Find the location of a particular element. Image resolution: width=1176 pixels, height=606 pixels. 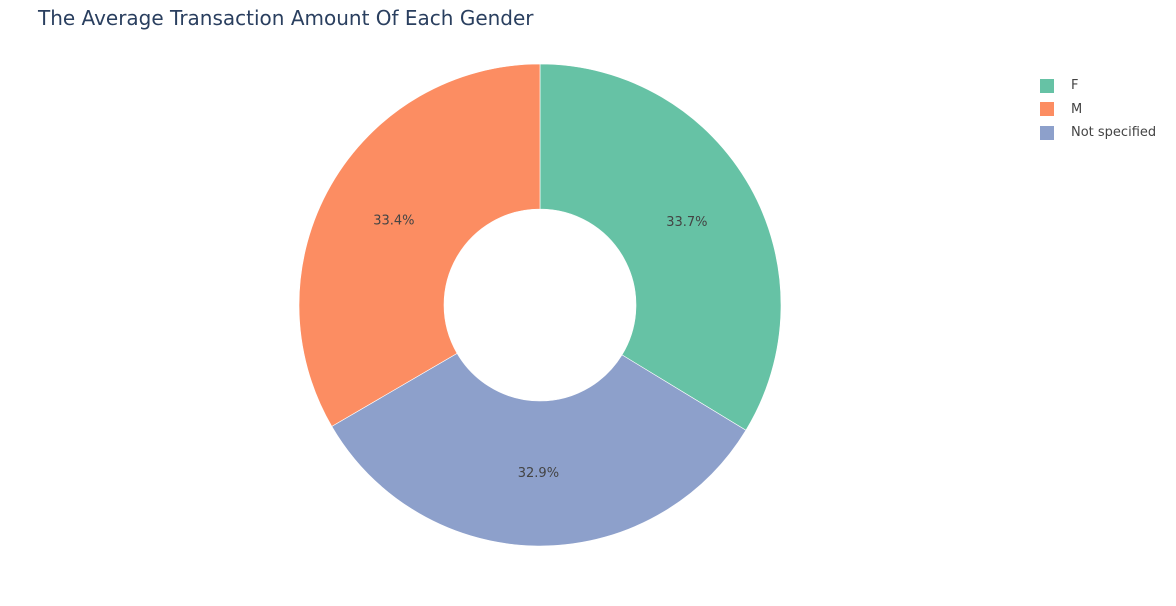

legend-item-not-specified: Not specified is located at coordinates (1098, 133).